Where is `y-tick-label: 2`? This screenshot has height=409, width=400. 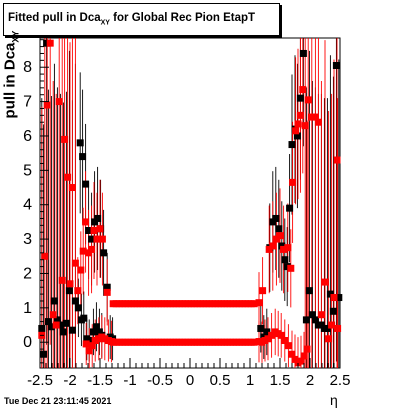
y-tick-label: 2 is located at coordinates (27, 273).